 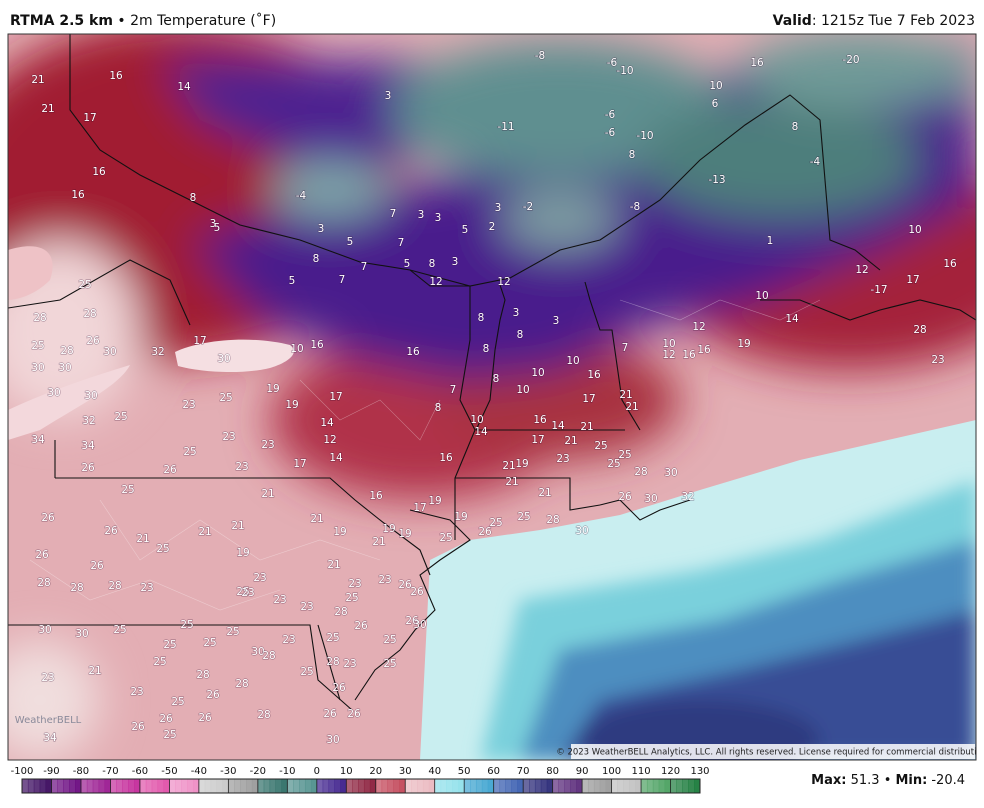 I want to click on colorbar-tick-label: -20, so click(x=258, y=771).